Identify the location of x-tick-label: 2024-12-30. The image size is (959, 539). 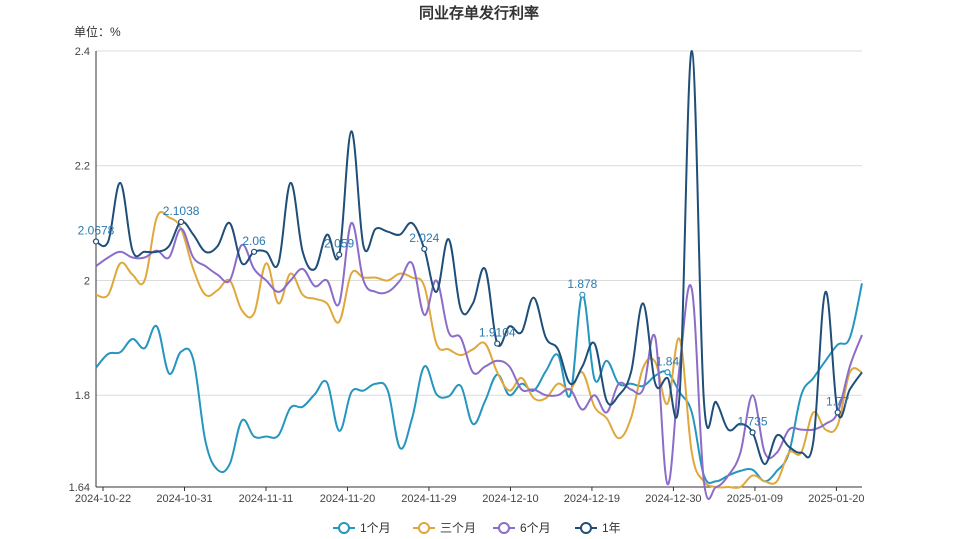
(673, 499).